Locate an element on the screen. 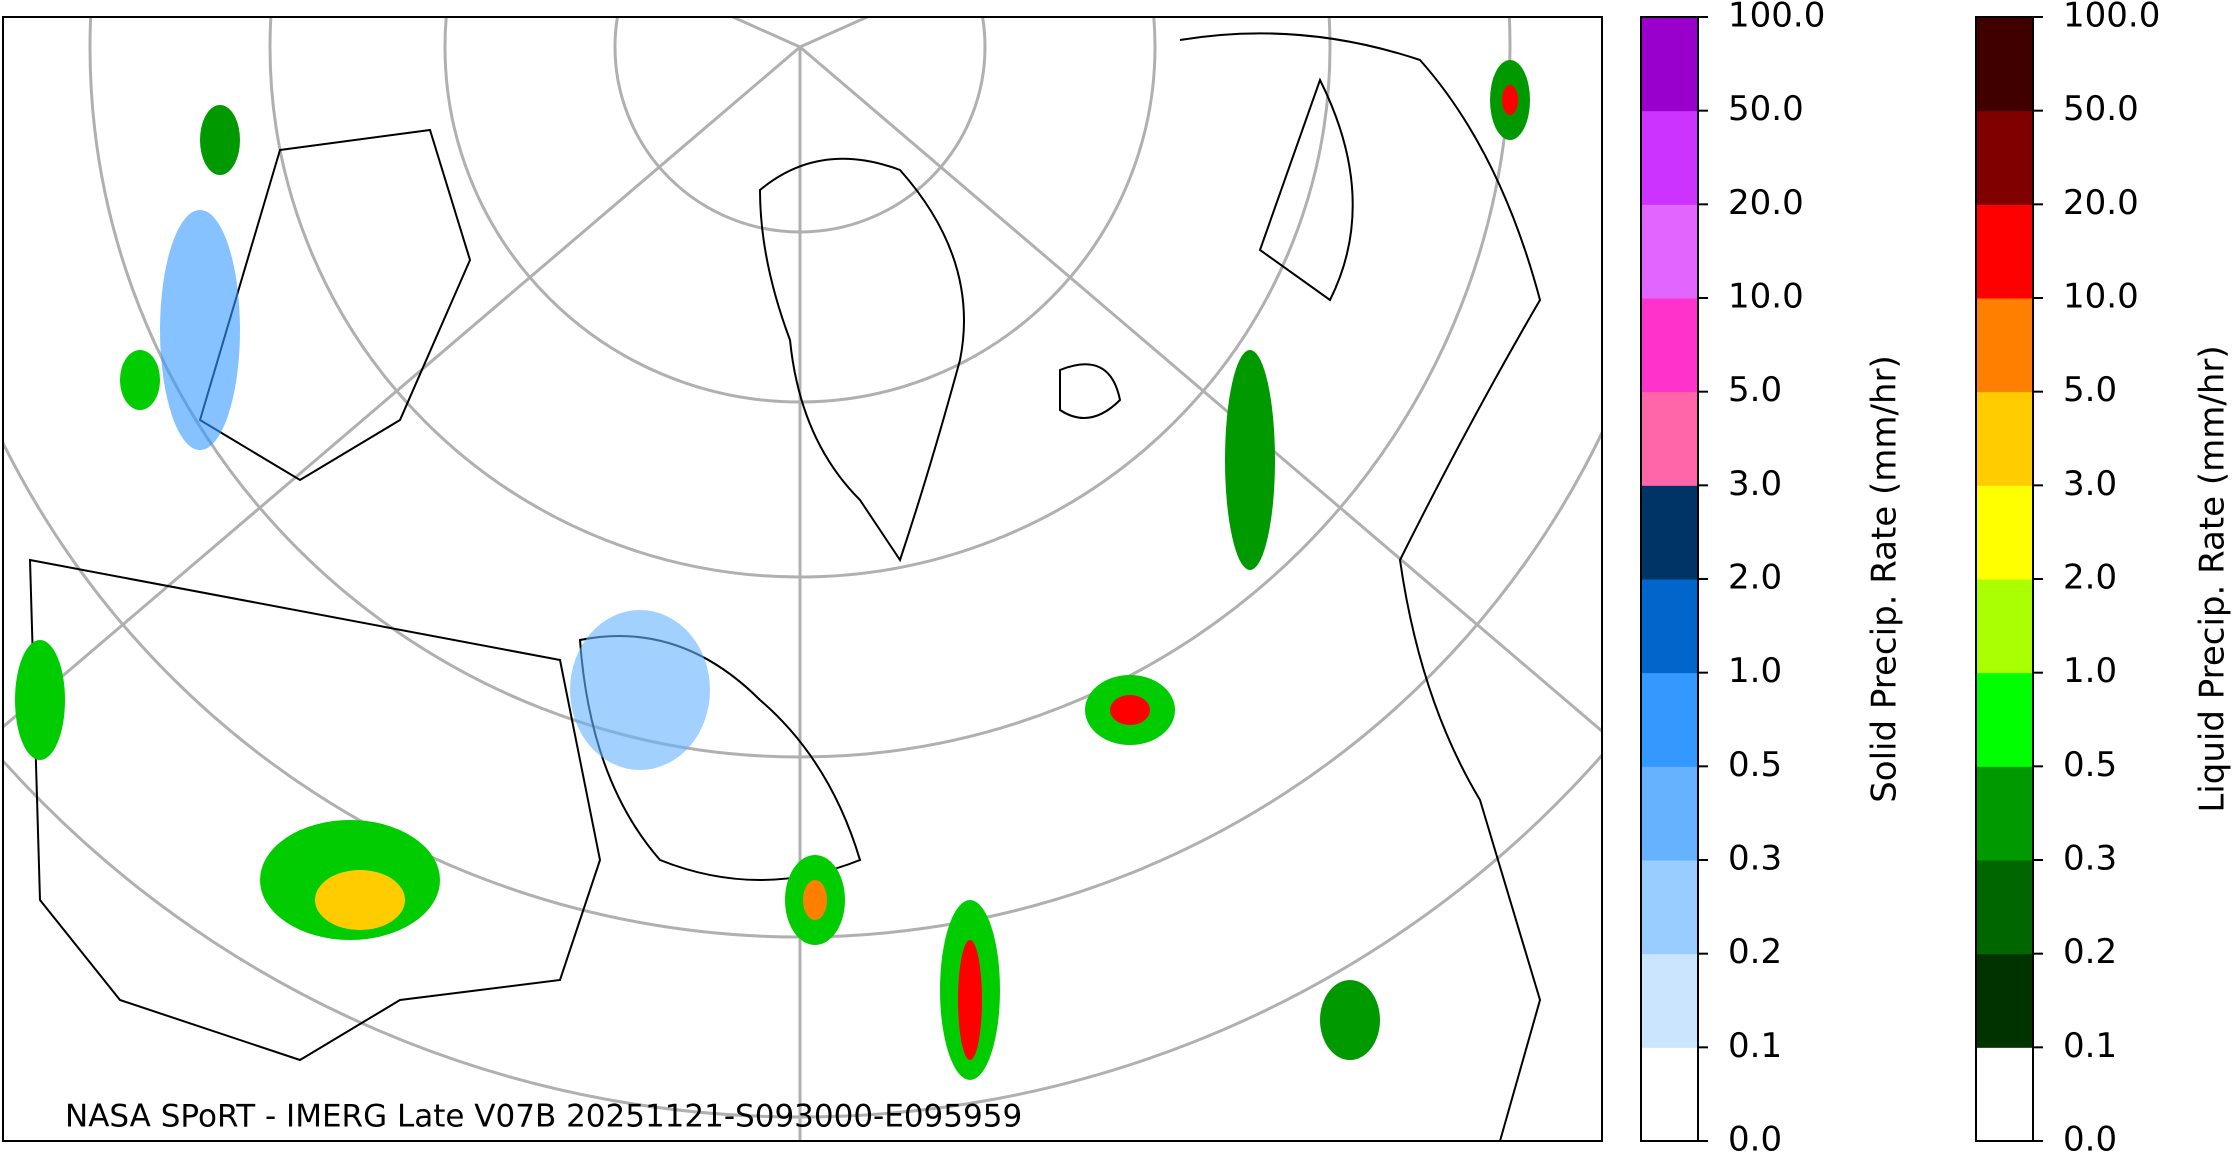  colorbar-label: Liquid Precip. Rate (mm/hr) is located at coordinates (2213, 578).